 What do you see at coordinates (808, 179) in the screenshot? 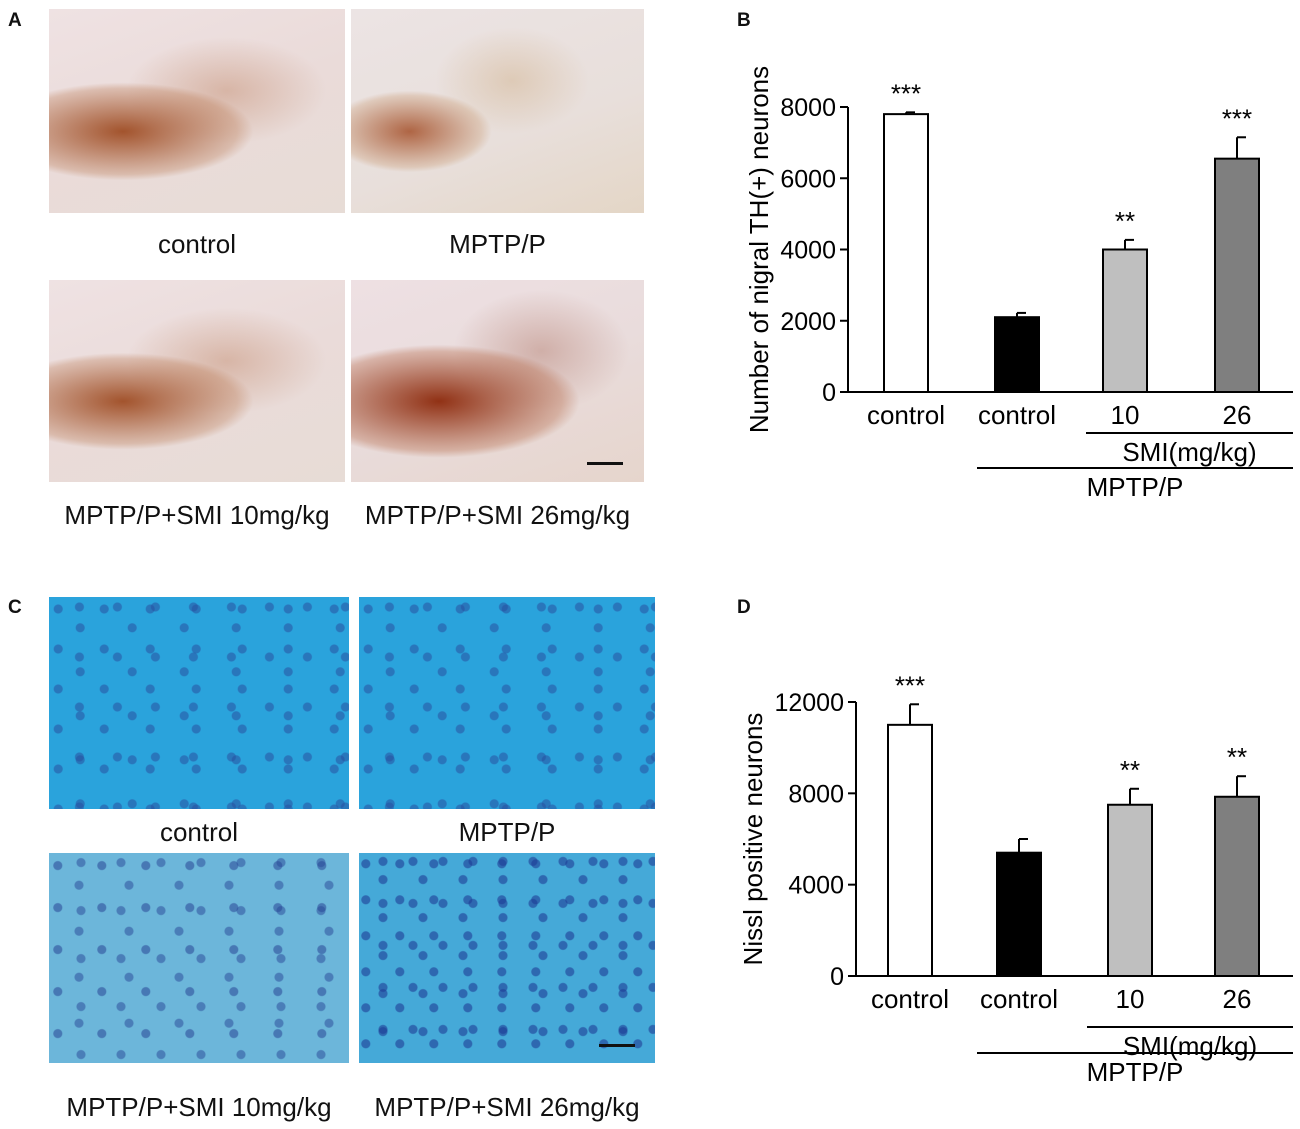
I see `y-tick-label: 6000` at bounding box center [808, 179].